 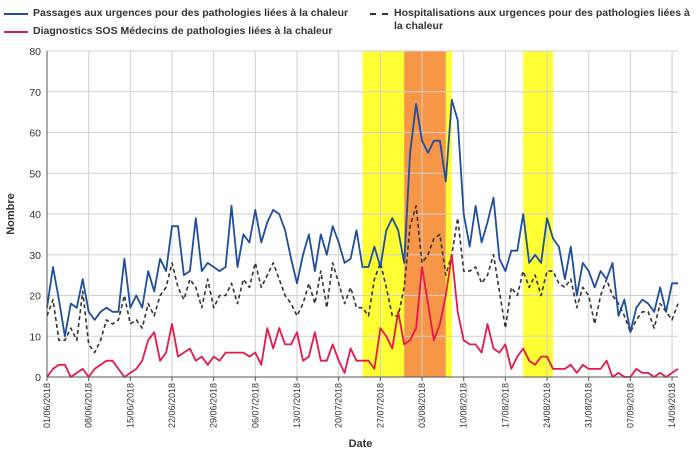 I want to click on x-tick-label-0: 01/06/2018, so click(x=47, y=405).